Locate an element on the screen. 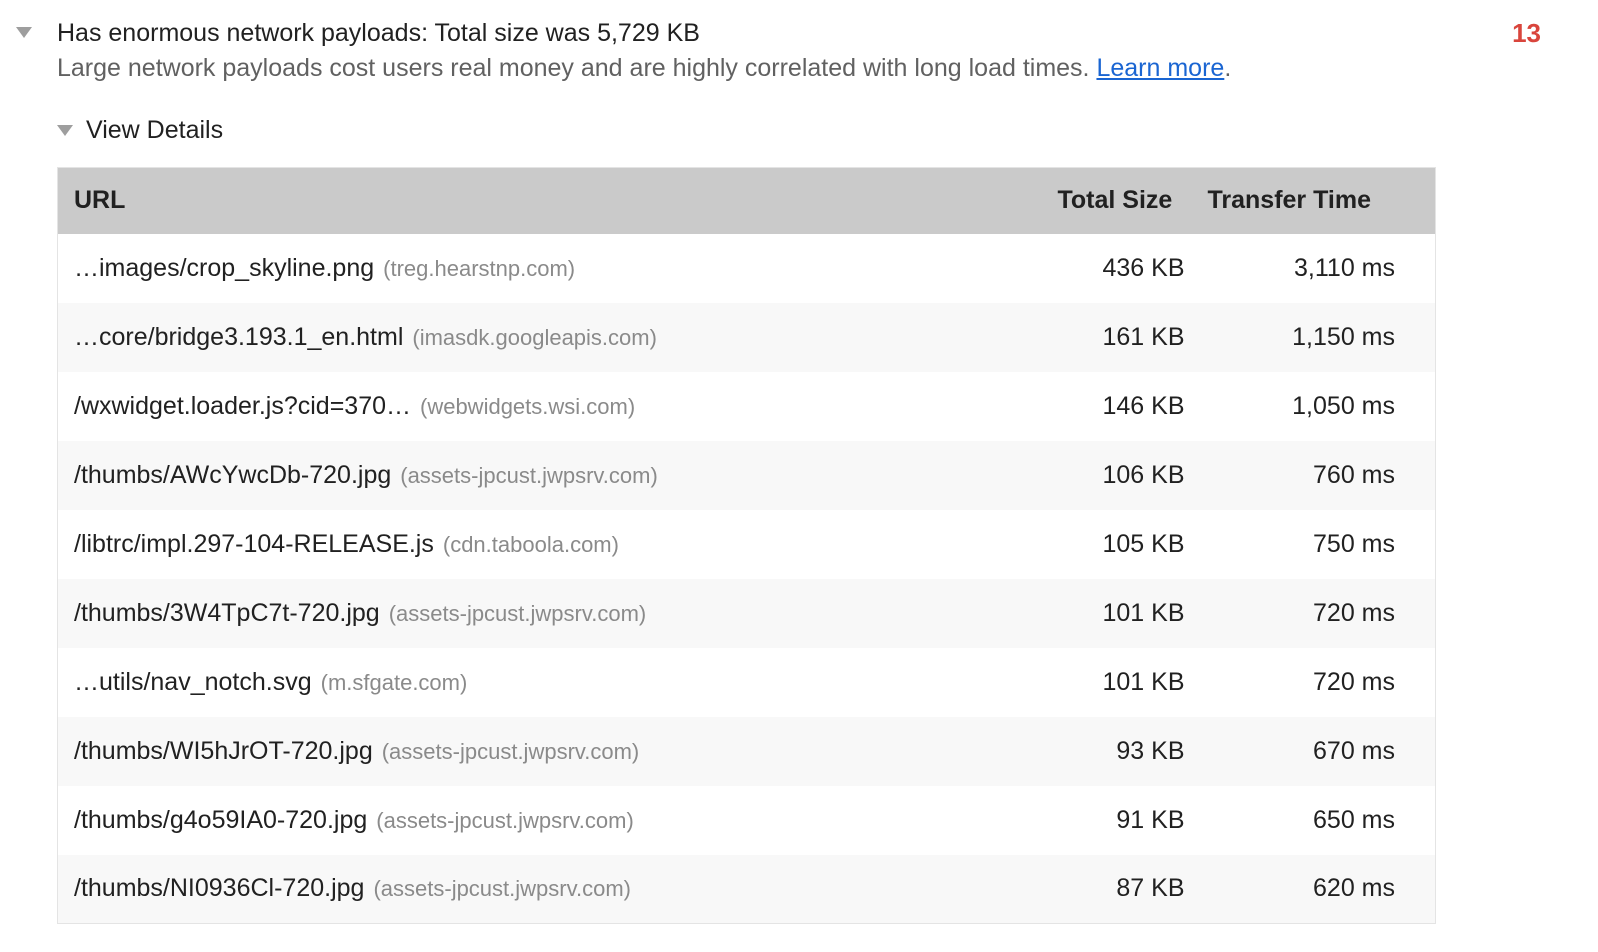  url-path: …core/bridge3.193.1_en.html is located at coordinates (239, 336).